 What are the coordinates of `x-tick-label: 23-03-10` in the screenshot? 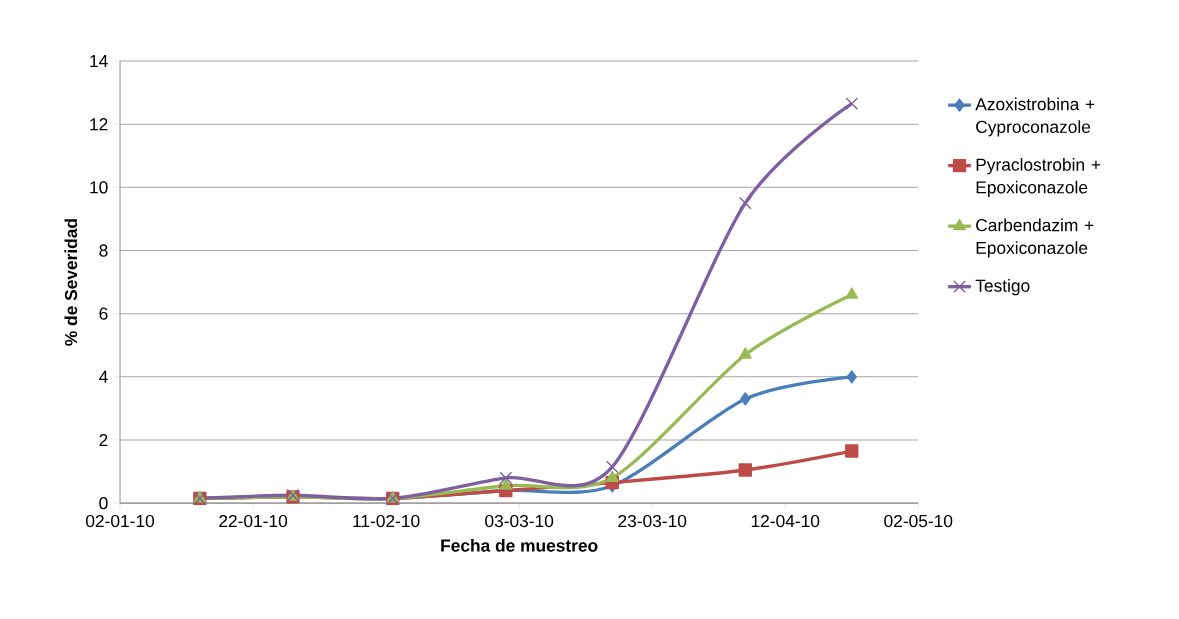 It's located at (652, 521).